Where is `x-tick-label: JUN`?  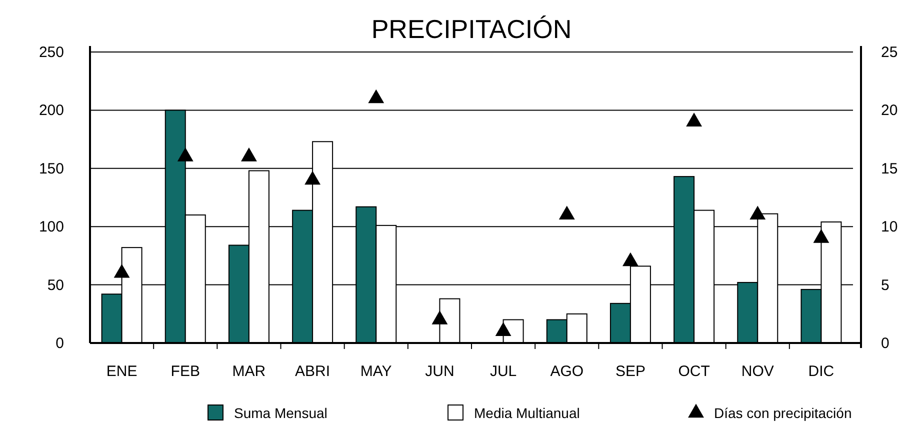
x-tick-label: JUN is located at coordinates (439, 371).